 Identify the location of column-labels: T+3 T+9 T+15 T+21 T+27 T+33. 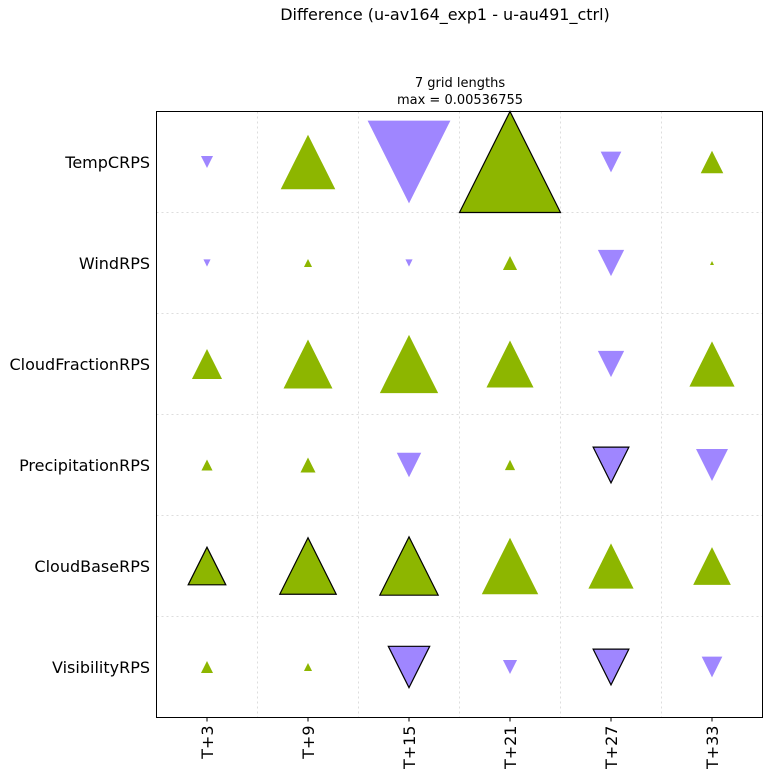
(460, 744).